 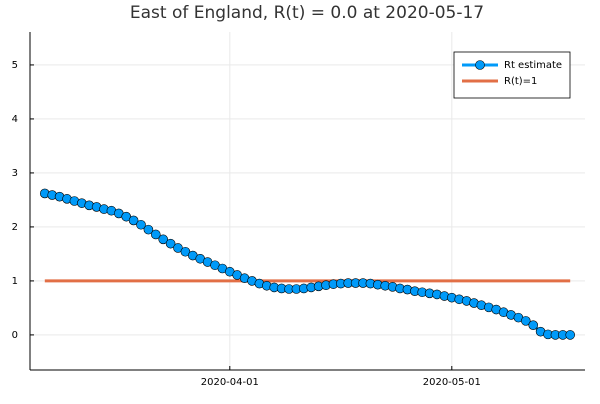 I want to click on legend-label: Rt estimate, so click(x=533, y=65).